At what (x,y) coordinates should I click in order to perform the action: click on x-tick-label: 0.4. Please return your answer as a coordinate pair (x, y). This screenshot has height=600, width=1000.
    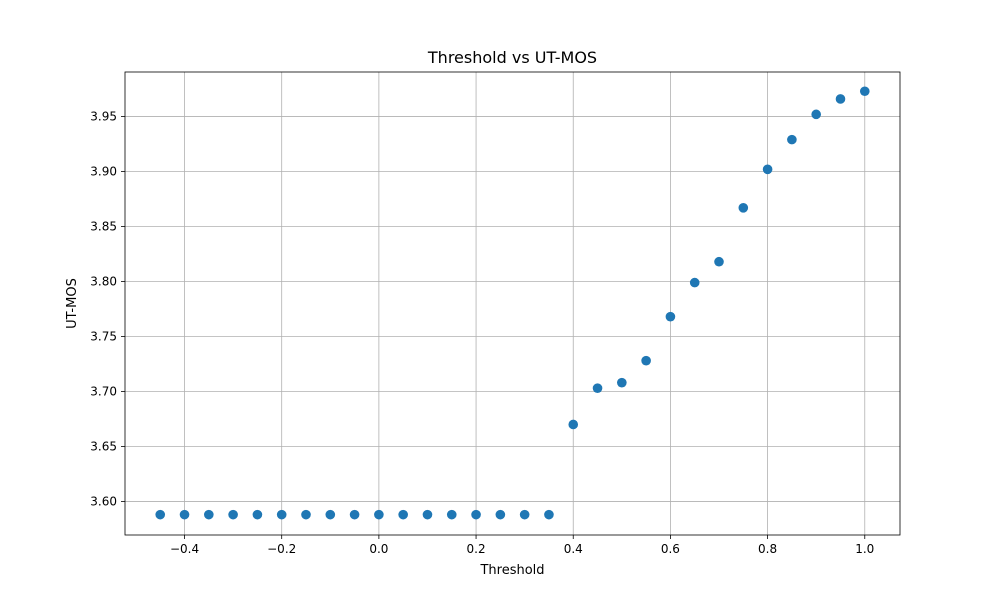
    Looking at the image, I should click on (573, 549).